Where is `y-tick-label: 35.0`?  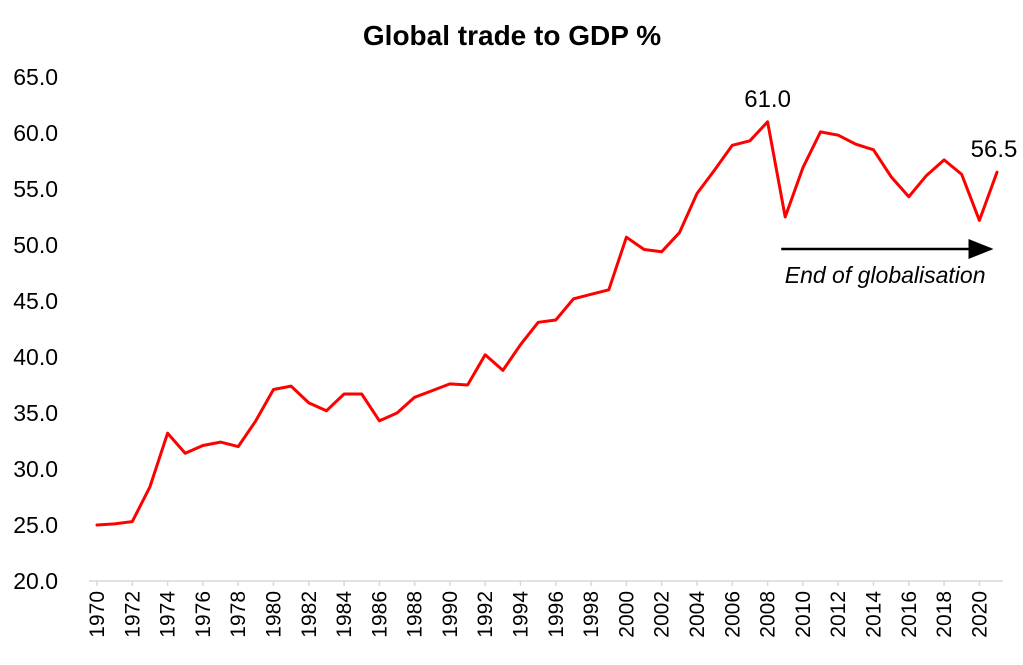
y-tick-label: 35.0 is located at coordinates (35, 413).